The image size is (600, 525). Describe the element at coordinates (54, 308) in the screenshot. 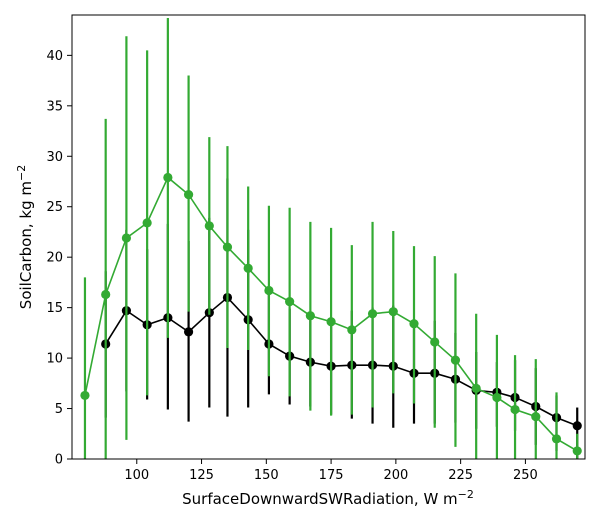

I see `y-tick-label: 15` at that location.